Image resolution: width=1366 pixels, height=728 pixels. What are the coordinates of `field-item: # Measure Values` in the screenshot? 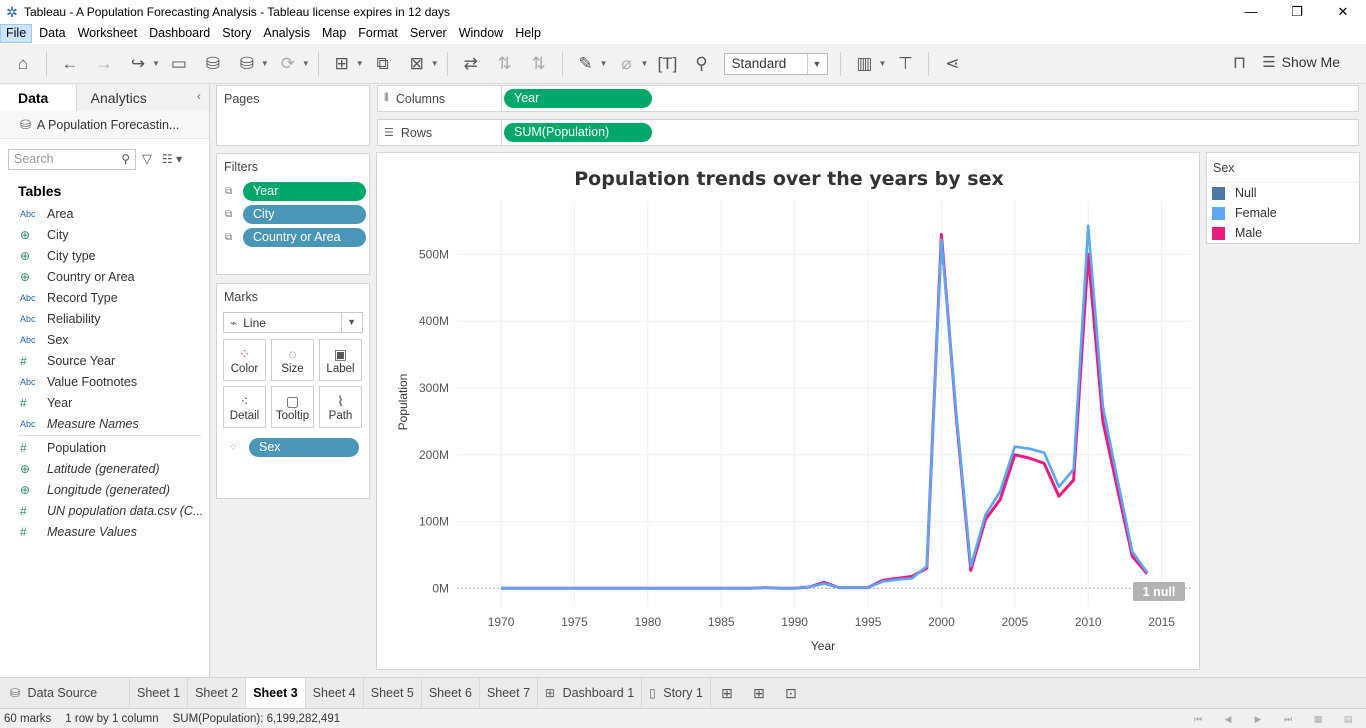 It's located at (104, 531).